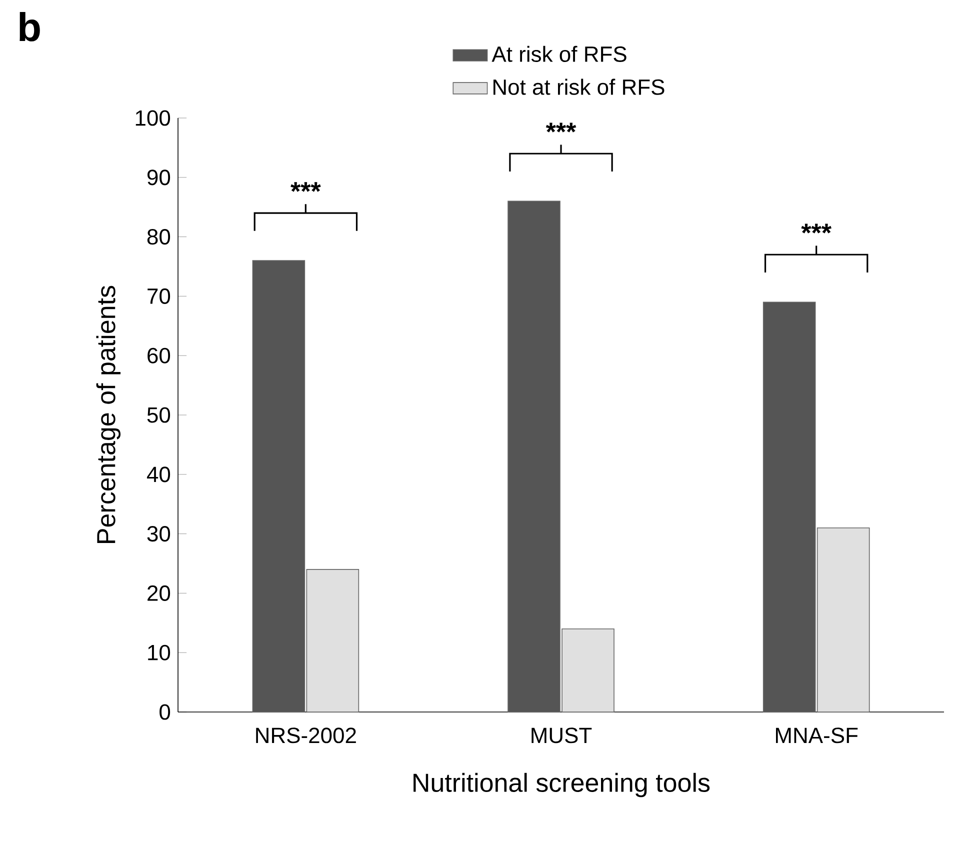 The width and height of the screenshot is (961, 841). I want to click on y-tick-label: 20, so click(159, 593).